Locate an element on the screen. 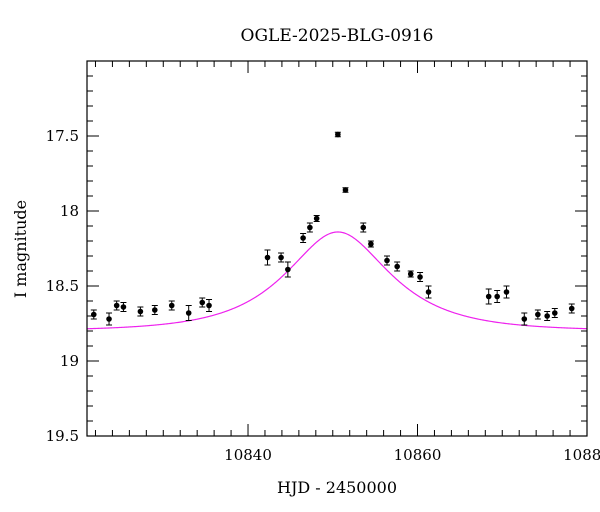 The width and height of the screenshot is (600, 512). y-axis-label: I magnitude is located at coordinates (20, 249).